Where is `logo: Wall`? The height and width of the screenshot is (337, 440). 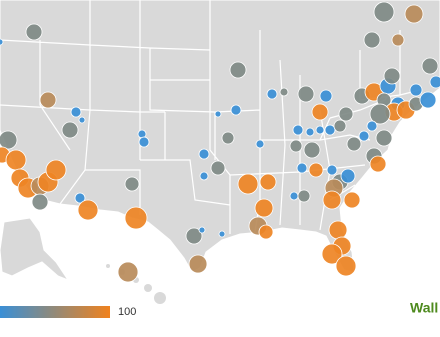 logo: Wall is located at coordinates (424, 308).